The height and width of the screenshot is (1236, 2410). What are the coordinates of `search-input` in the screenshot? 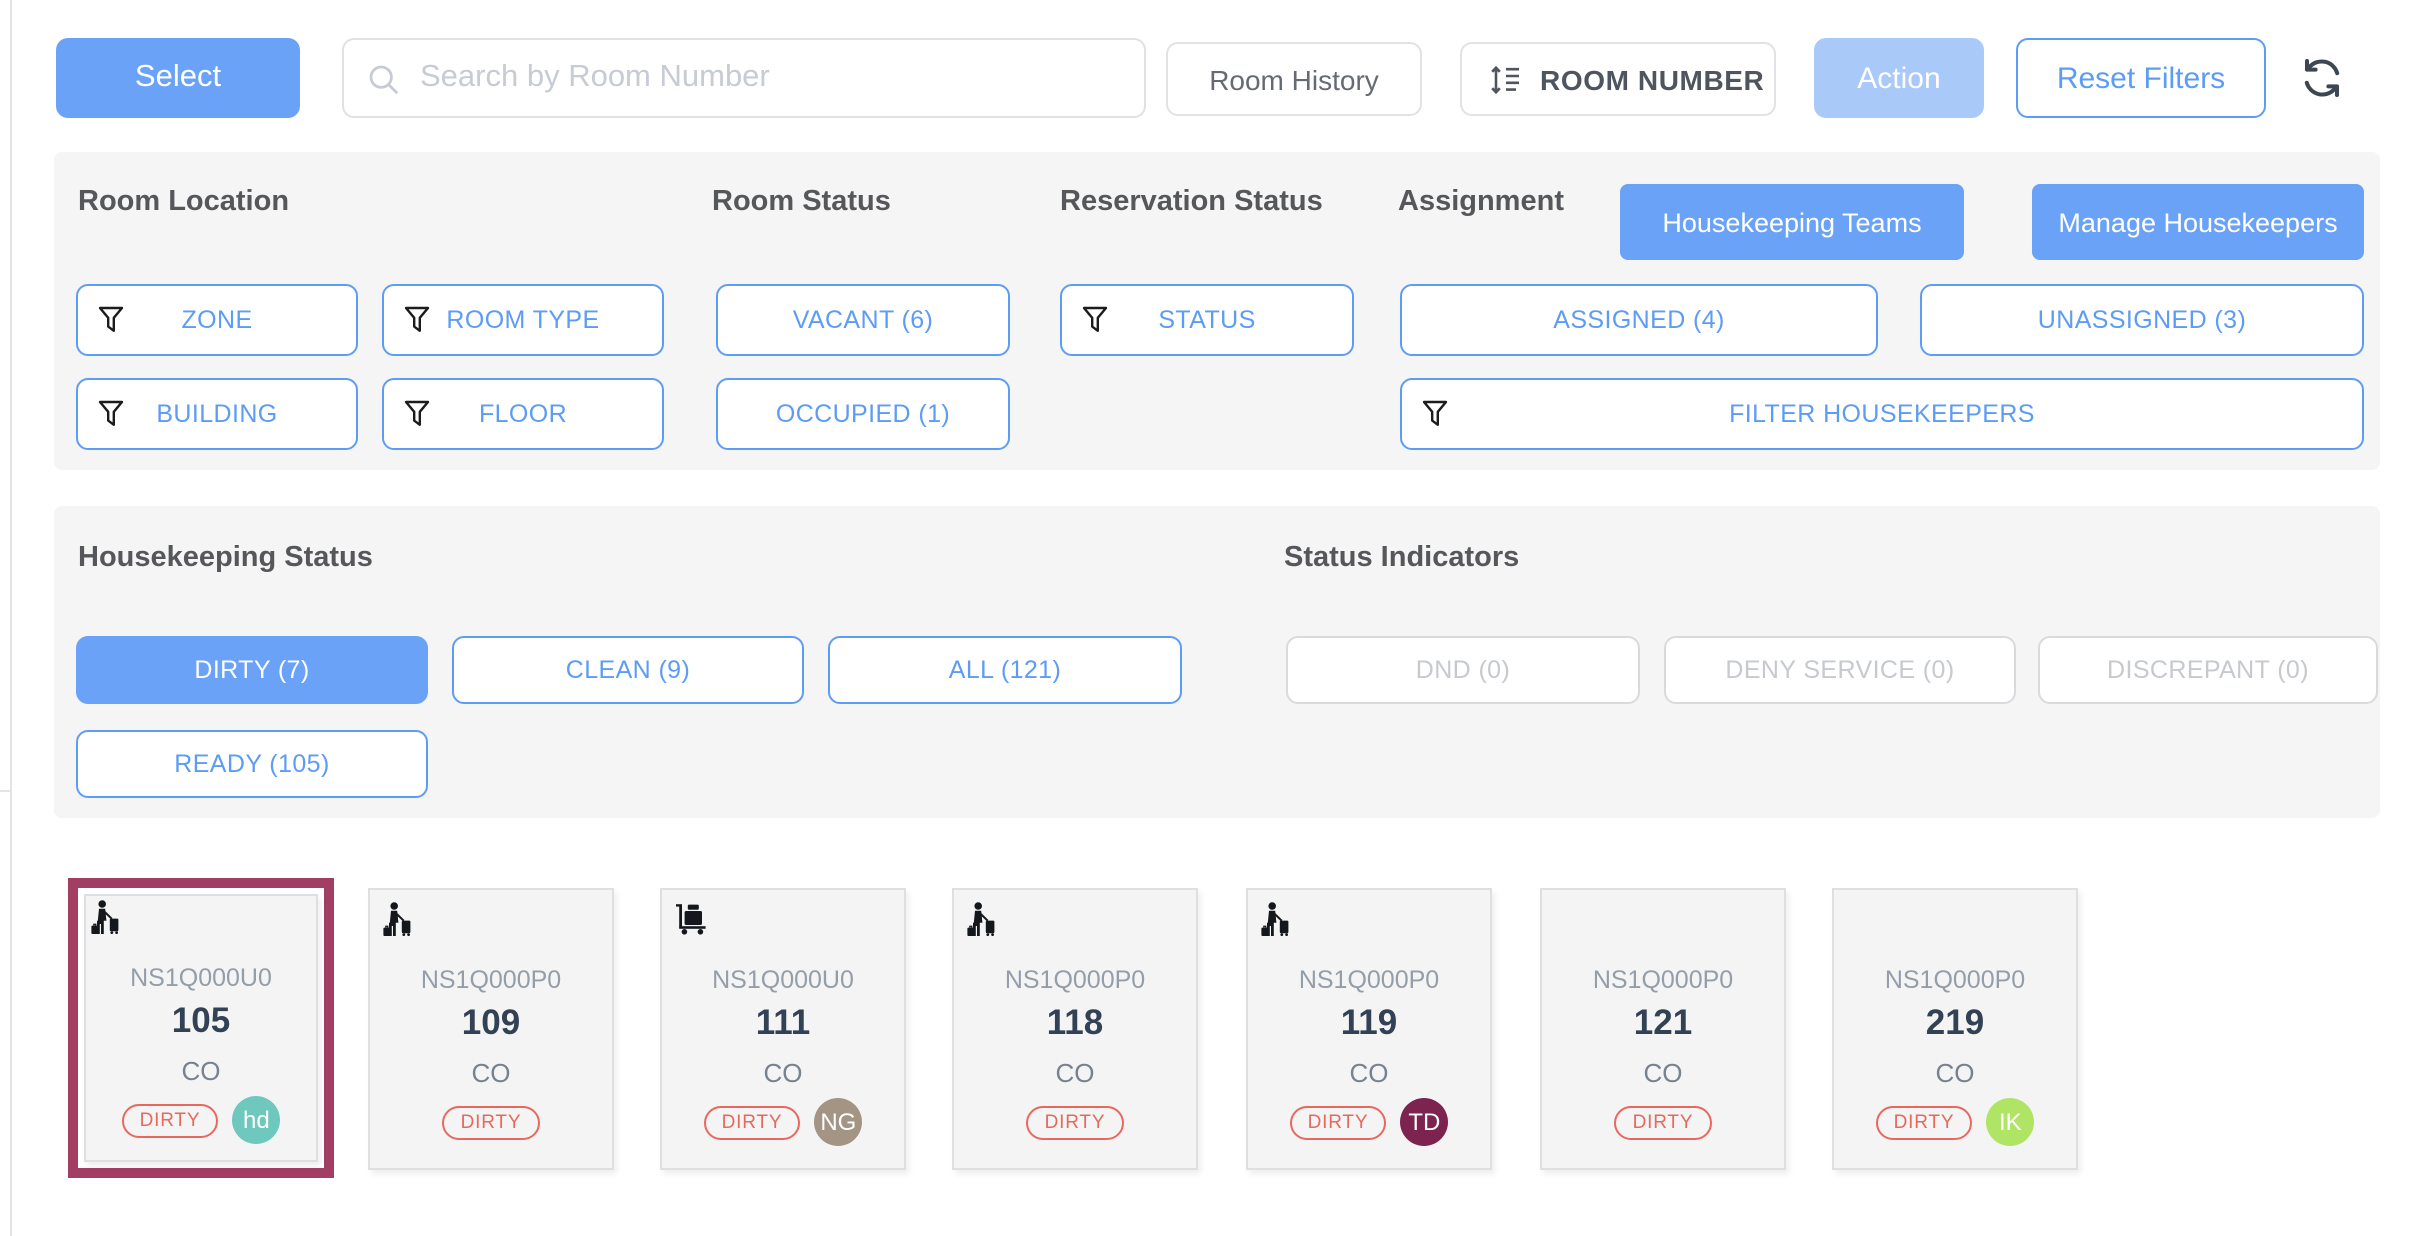 It's located at (744, 78).